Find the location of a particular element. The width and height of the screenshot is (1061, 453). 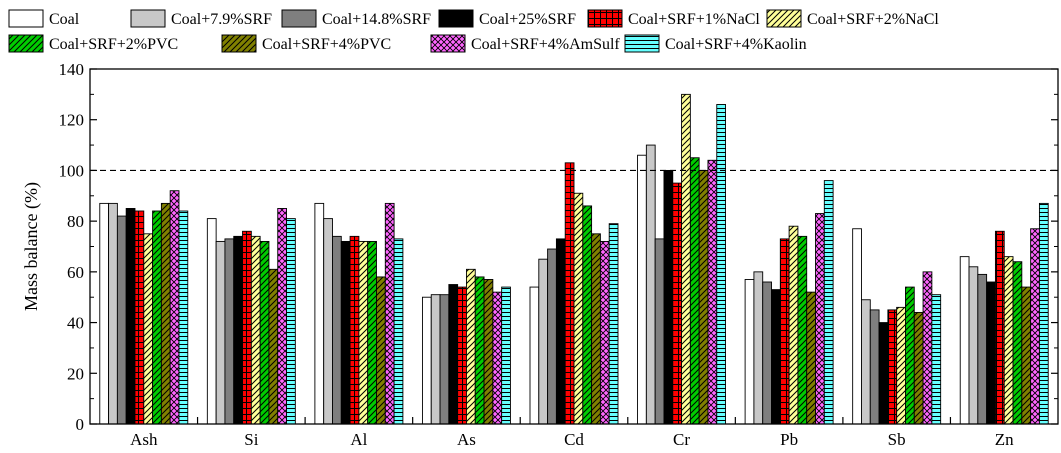

legend-label: Coal+SRF+4%PVC is located at coordinates (326, 44).